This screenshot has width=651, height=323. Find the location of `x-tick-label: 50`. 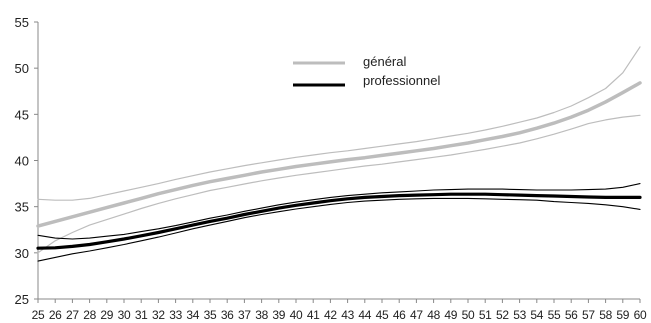

x-tick-label: 50 is located at coordinates (468, 315).